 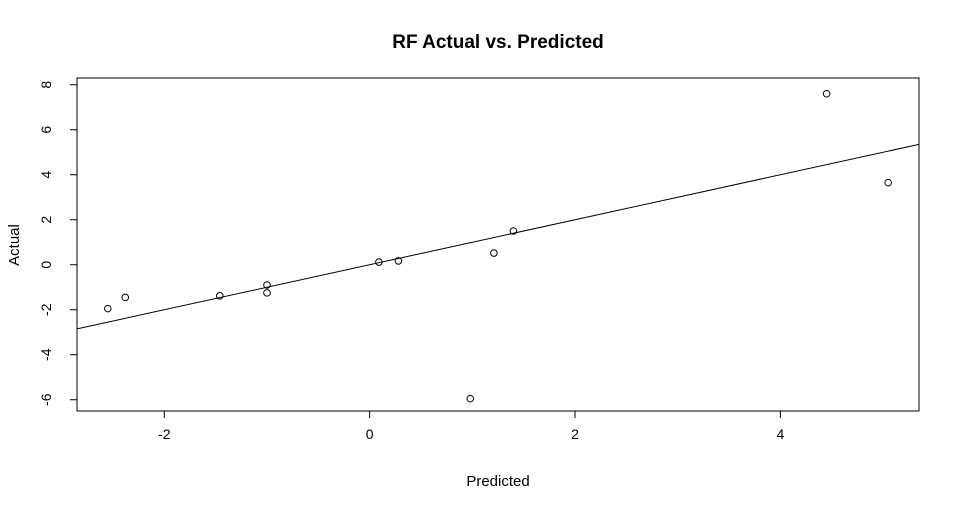 I want to click on y-axis-label: Actual, so click(x=14, y=245).